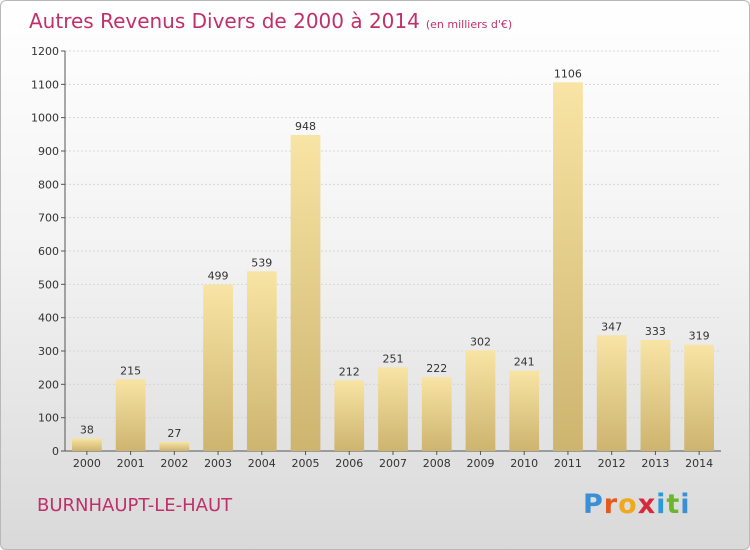 The width and height of the screenshot is (750, 550). What do you see at coordinates (87, 463) in the screenshot?
I see `x-tick-label: 2000` at bounding box center [87, 463].